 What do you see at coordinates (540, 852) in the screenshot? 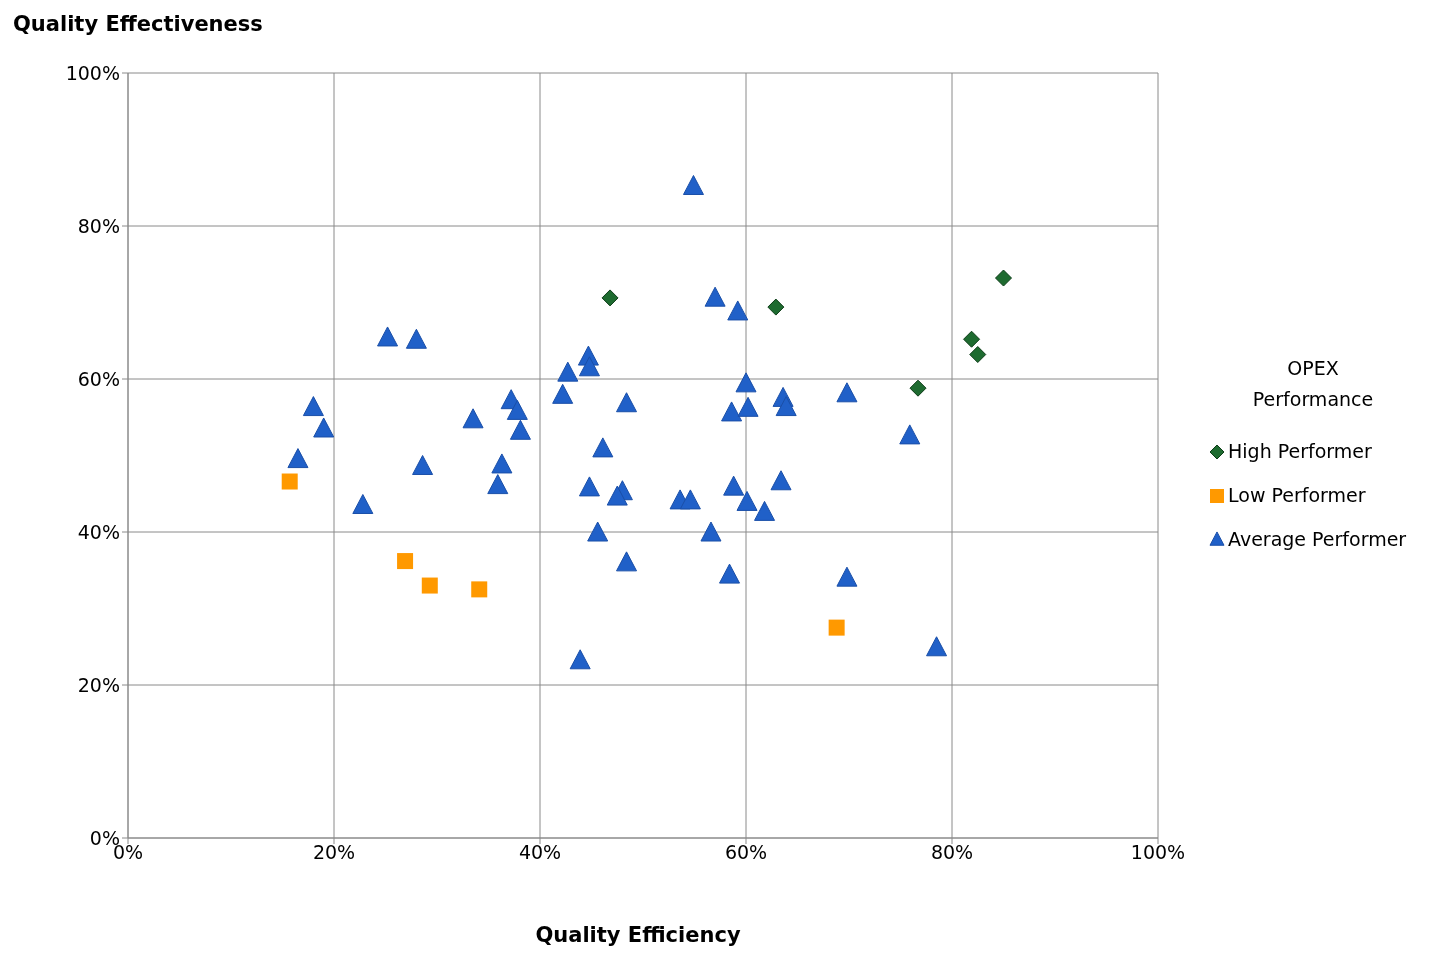
I see `x-tick-label: 40%` at bounding box center [540, 852].